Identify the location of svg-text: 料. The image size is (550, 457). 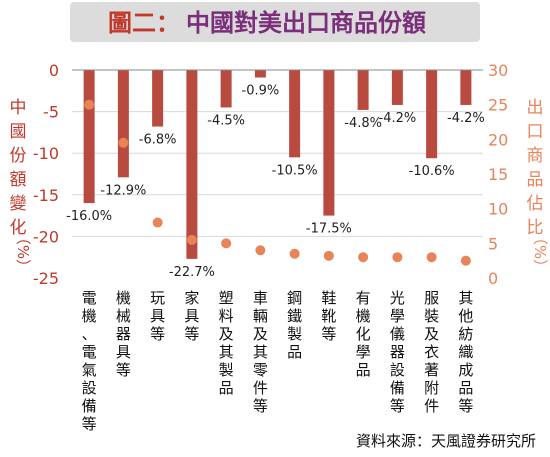
(226, 316).